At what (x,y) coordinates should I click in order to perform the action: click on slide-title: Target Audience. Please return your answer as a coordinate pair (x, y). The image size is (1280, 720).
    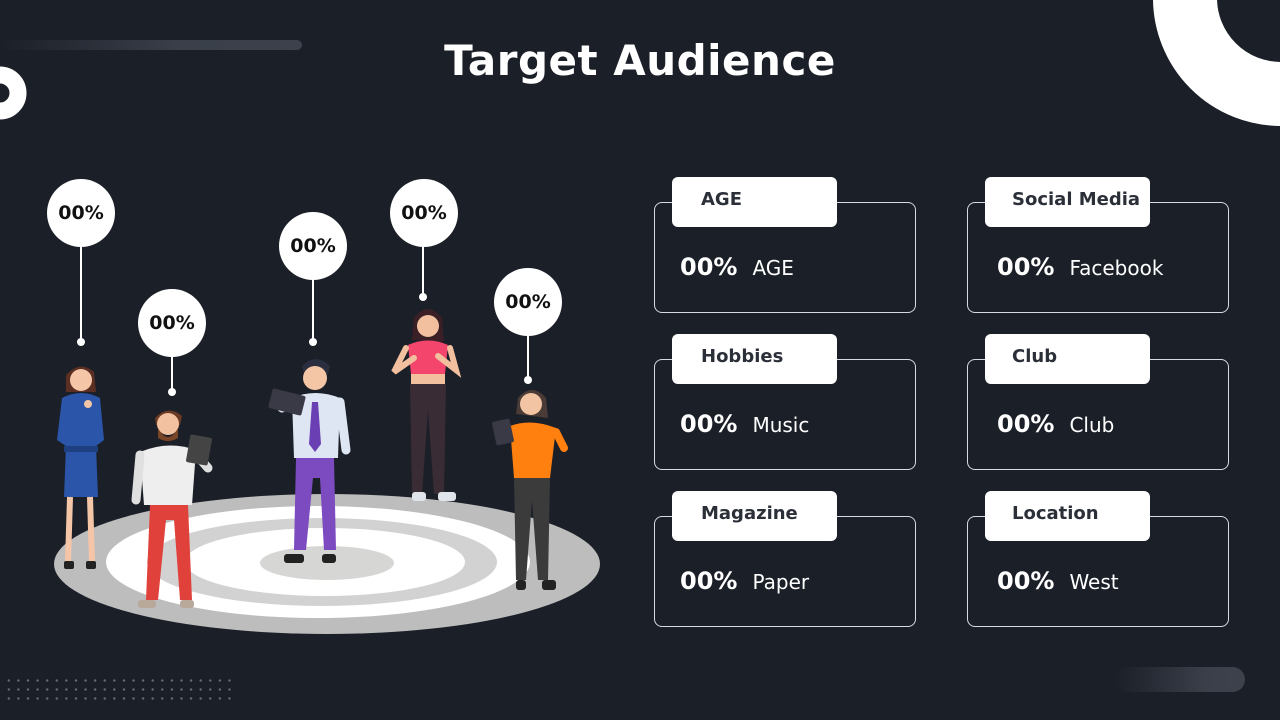
    Looking at the image, I should click on (640, 60).